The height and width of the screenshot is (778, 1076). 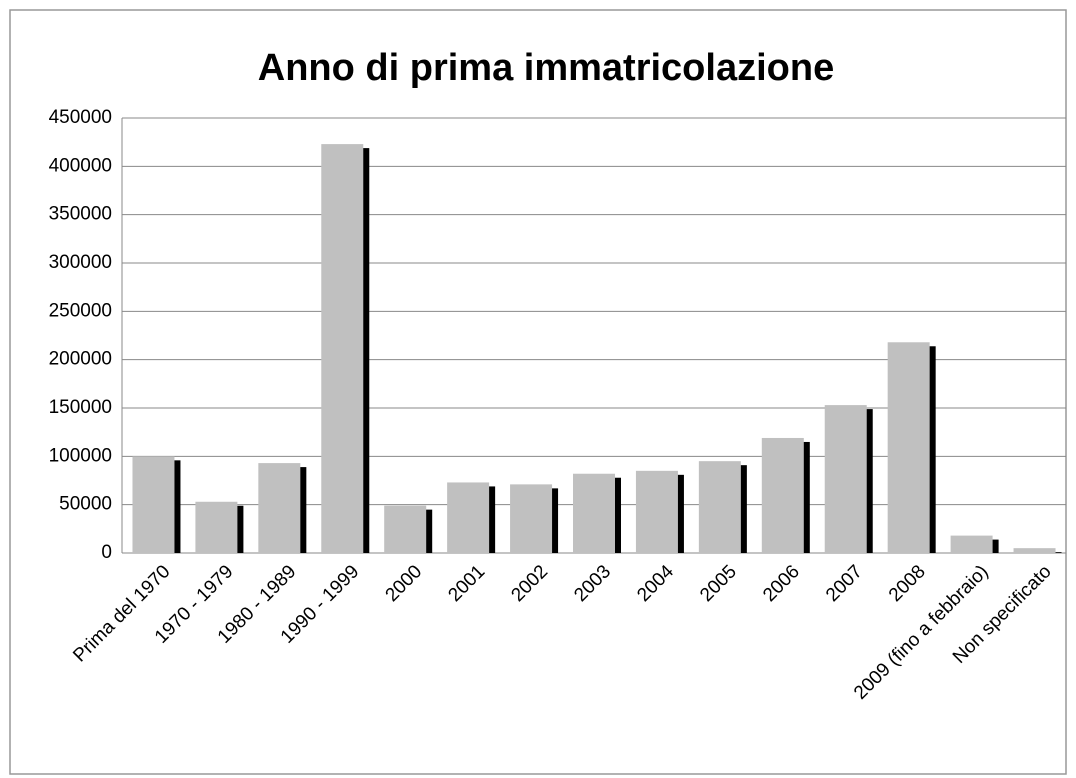 What do you see at coordinates (80, 359) in the screenshot?
I see `y-tick-label: 200000` at bounding box center [80, 359].